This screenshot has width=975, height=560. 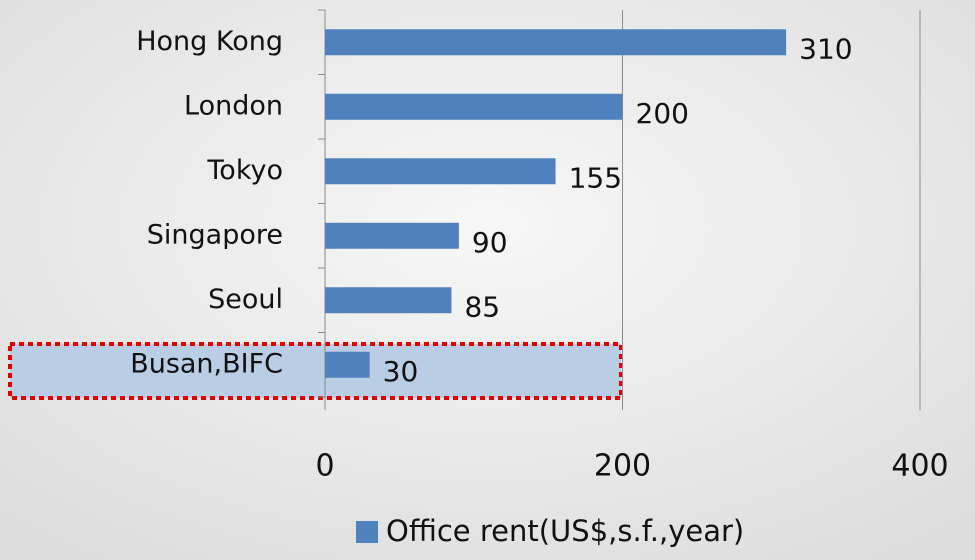 I want to click on y-tick-label: Hong Kong, so click(x=209, y=41).